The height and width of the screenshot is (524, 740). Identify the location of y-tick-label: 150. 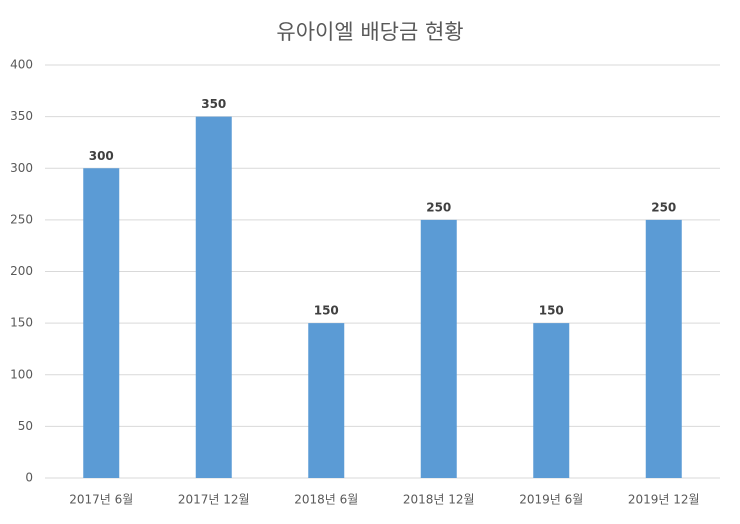
(21, 323).